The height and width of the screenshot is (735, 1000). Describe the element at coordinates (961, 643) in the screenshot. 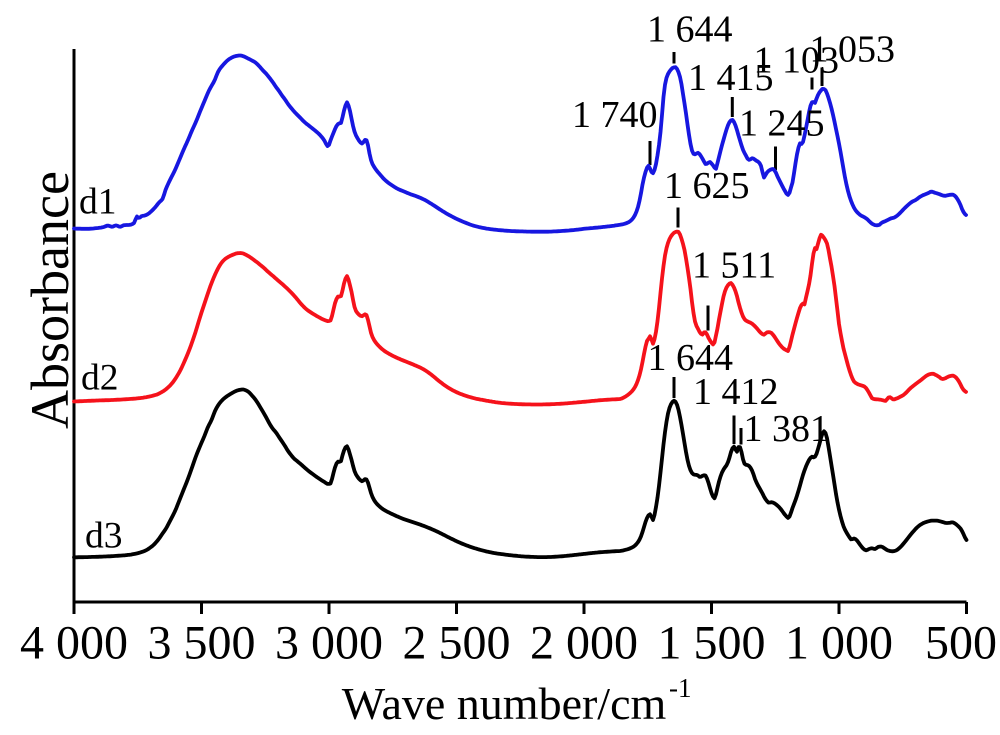

I see `svg-text: 500` at that location.